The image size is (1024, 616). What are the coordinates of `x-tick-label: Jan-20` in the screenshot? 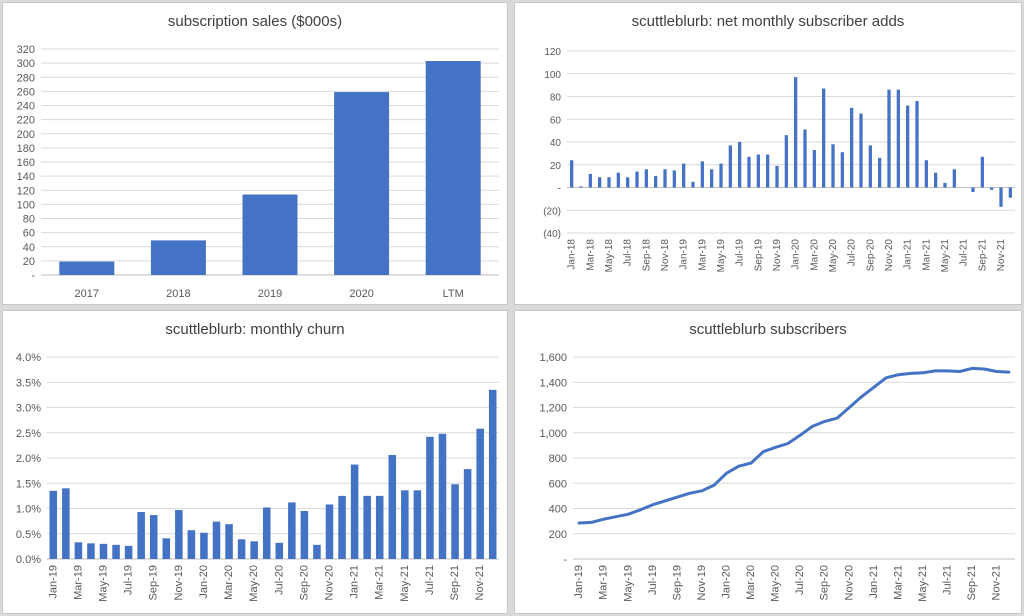 It's located at (796, 254).